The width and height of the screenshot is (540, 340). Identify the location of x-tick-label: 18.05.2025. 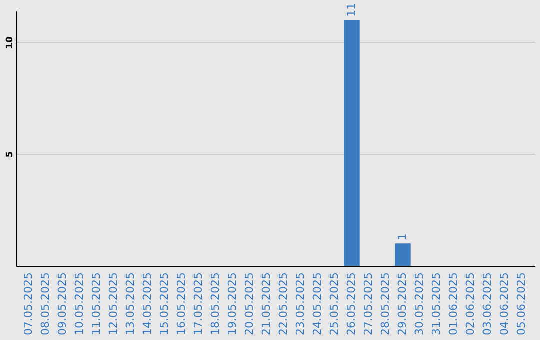
(215, 304).